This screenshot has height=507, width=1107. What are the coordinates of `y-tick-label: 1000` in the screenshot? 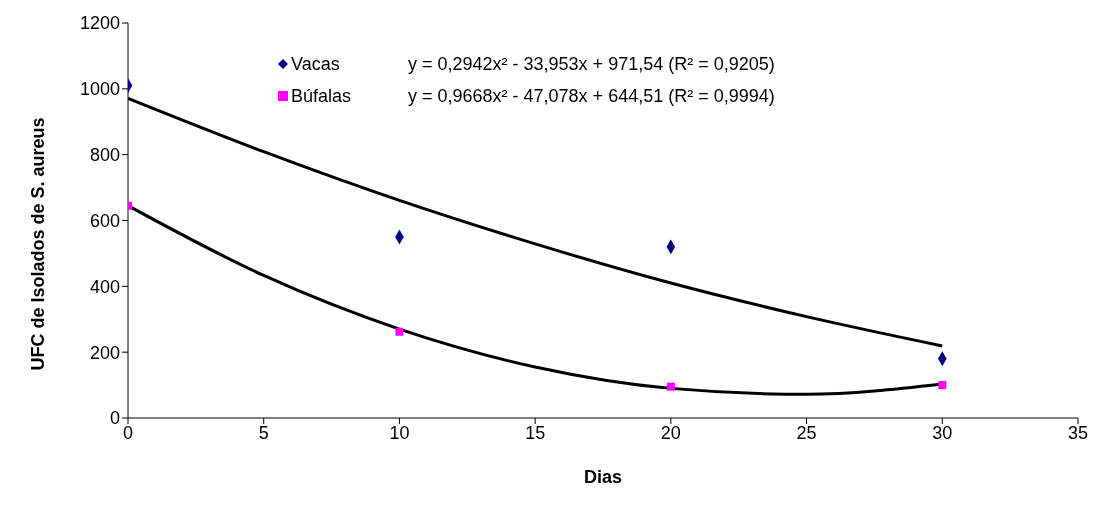 It's located at (99, 89).